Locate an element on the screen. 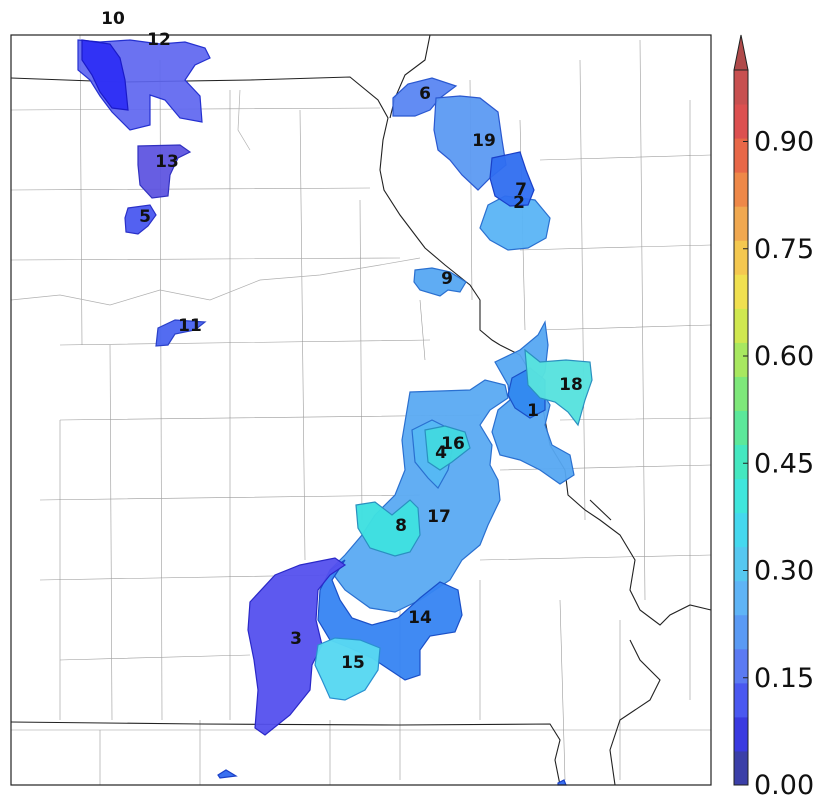 This screenshot has width=825, height=810. colorbar-tick-label: 0.60 is located at coordinates (784, 356).